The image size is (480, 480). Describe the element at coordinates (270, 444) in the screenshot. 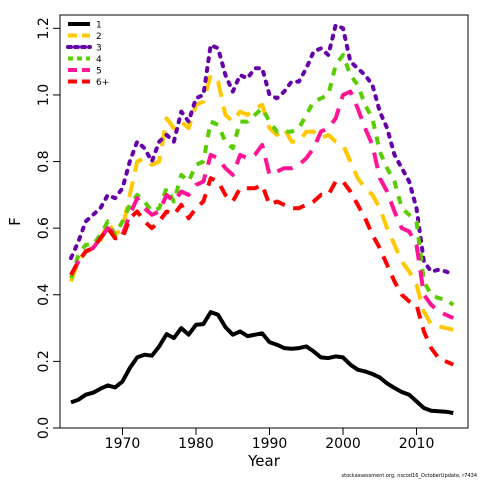

I see `x-tick-label: 1990` at that location.